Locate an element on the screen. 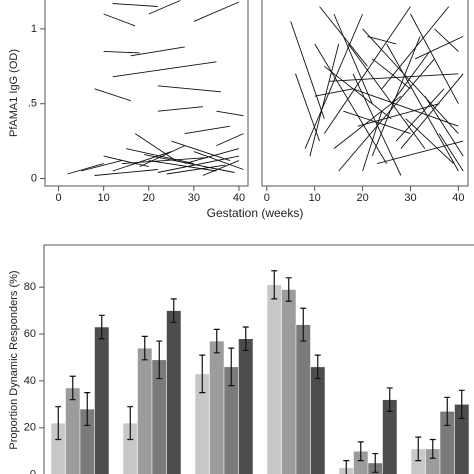 This screenshot has width=474, height=474. y-tick-label: 80 is located at coordinates (30, 287).